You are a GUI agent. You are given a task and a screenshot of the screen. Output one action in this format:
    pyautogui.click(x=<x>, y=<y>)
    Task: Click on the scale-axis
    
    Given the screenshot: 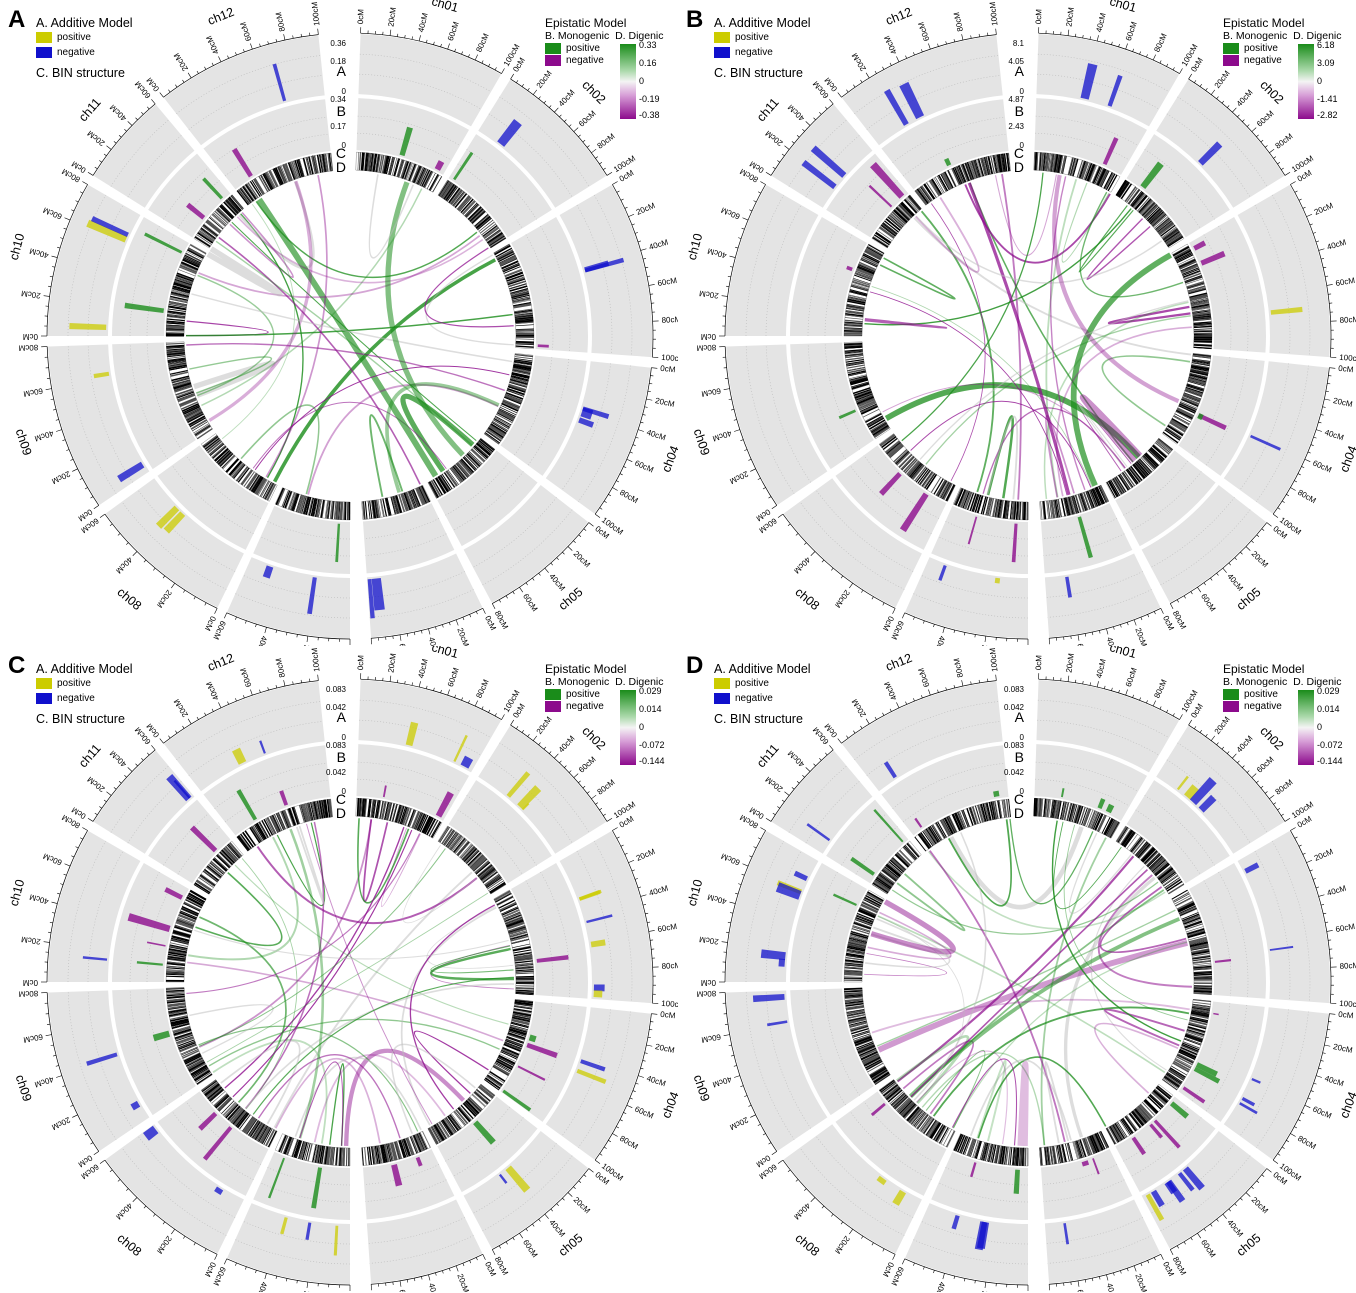 What is the action you would take?
    pyautogui.click(x=288, y=1272)
    